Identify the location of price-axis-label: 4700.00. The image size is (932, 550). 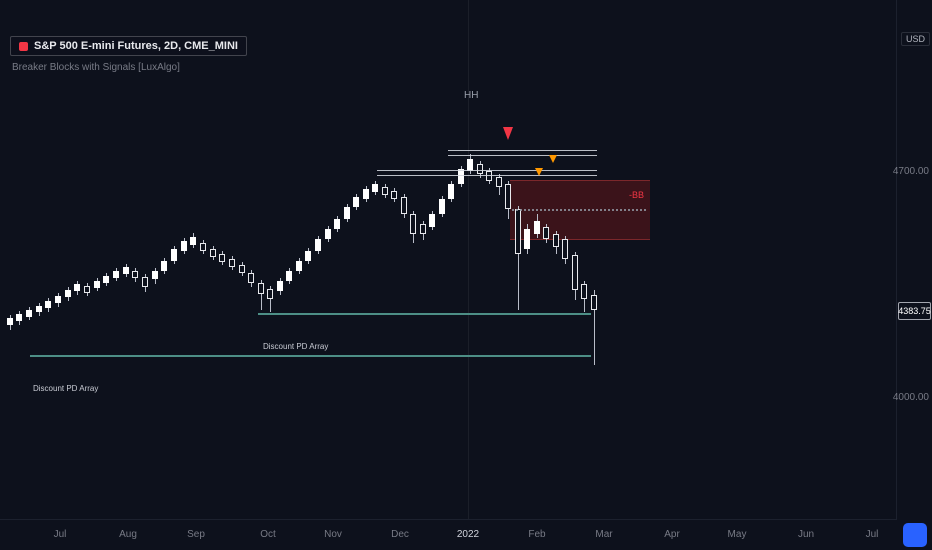
(910, 171).